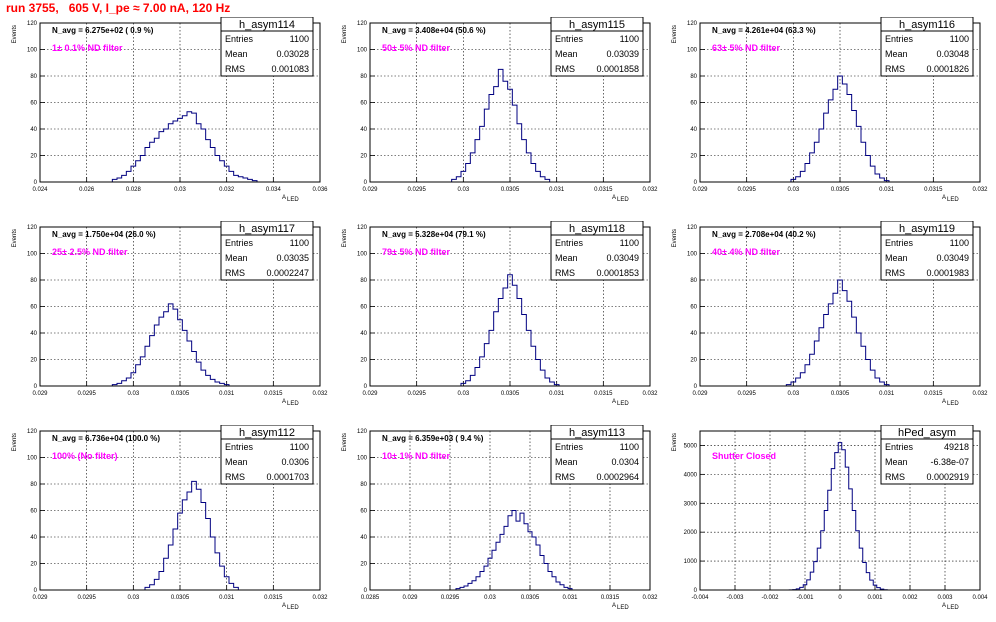 Image resolution: width=996 pixels, height=622 pixels. What do you see at coordinates (980, 190) in the screenshot?
I see `x-tick-label: 0.032` at bounding box center [980, 190].